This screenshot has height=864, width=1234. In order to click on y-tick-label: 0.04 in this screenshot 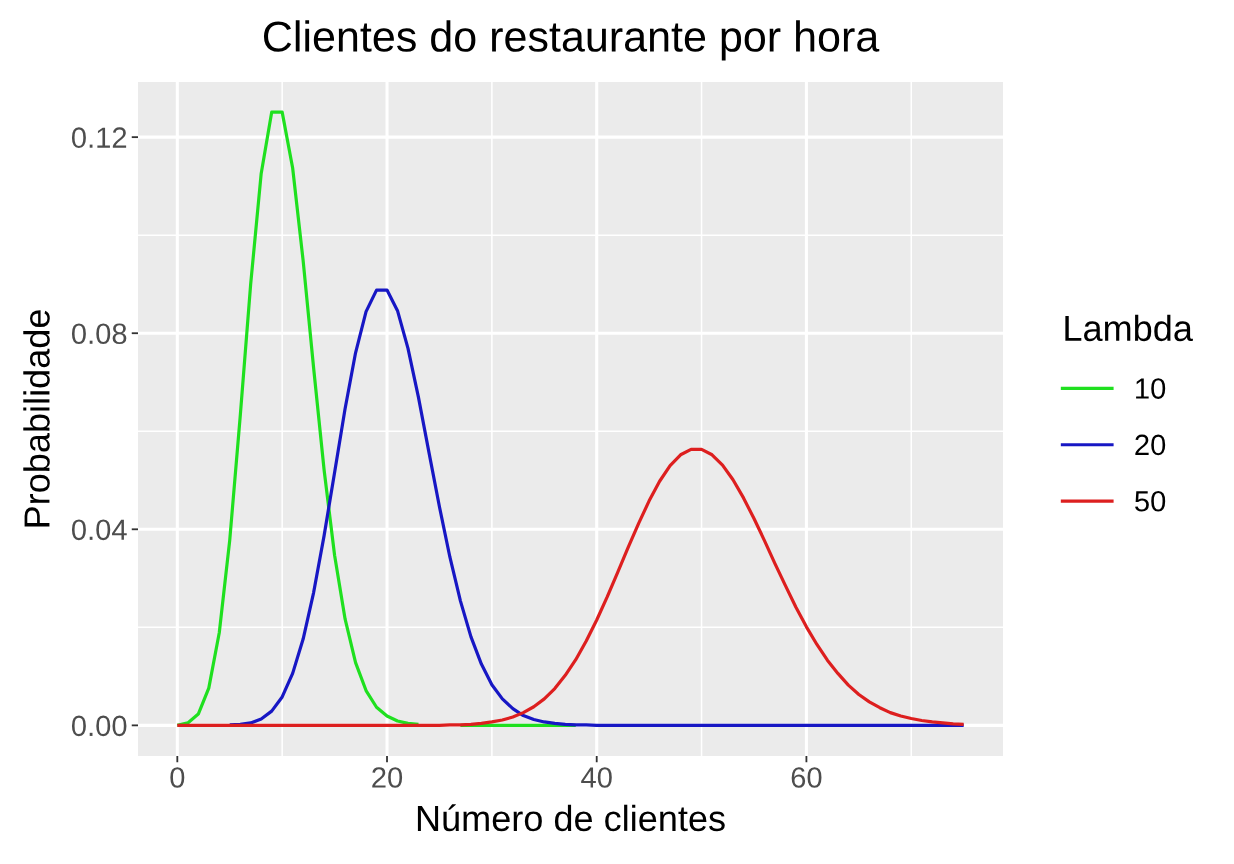, I will do `click(99, 530)`.